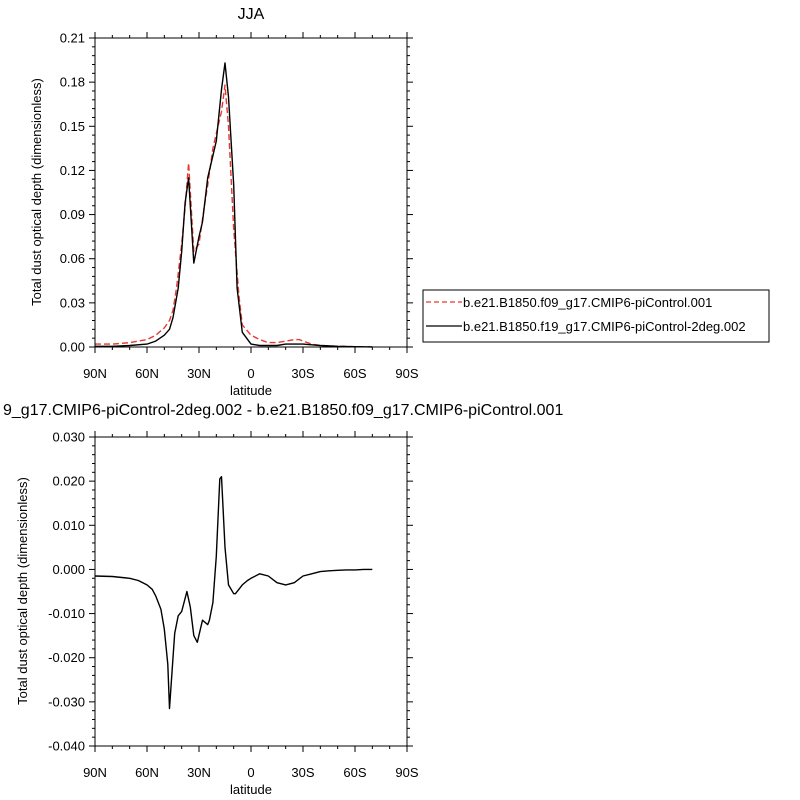 Image resolution: width=800 pixels, height=800 pixels. I want to click on top-x-tick-label: 30S, so click(302, 373).